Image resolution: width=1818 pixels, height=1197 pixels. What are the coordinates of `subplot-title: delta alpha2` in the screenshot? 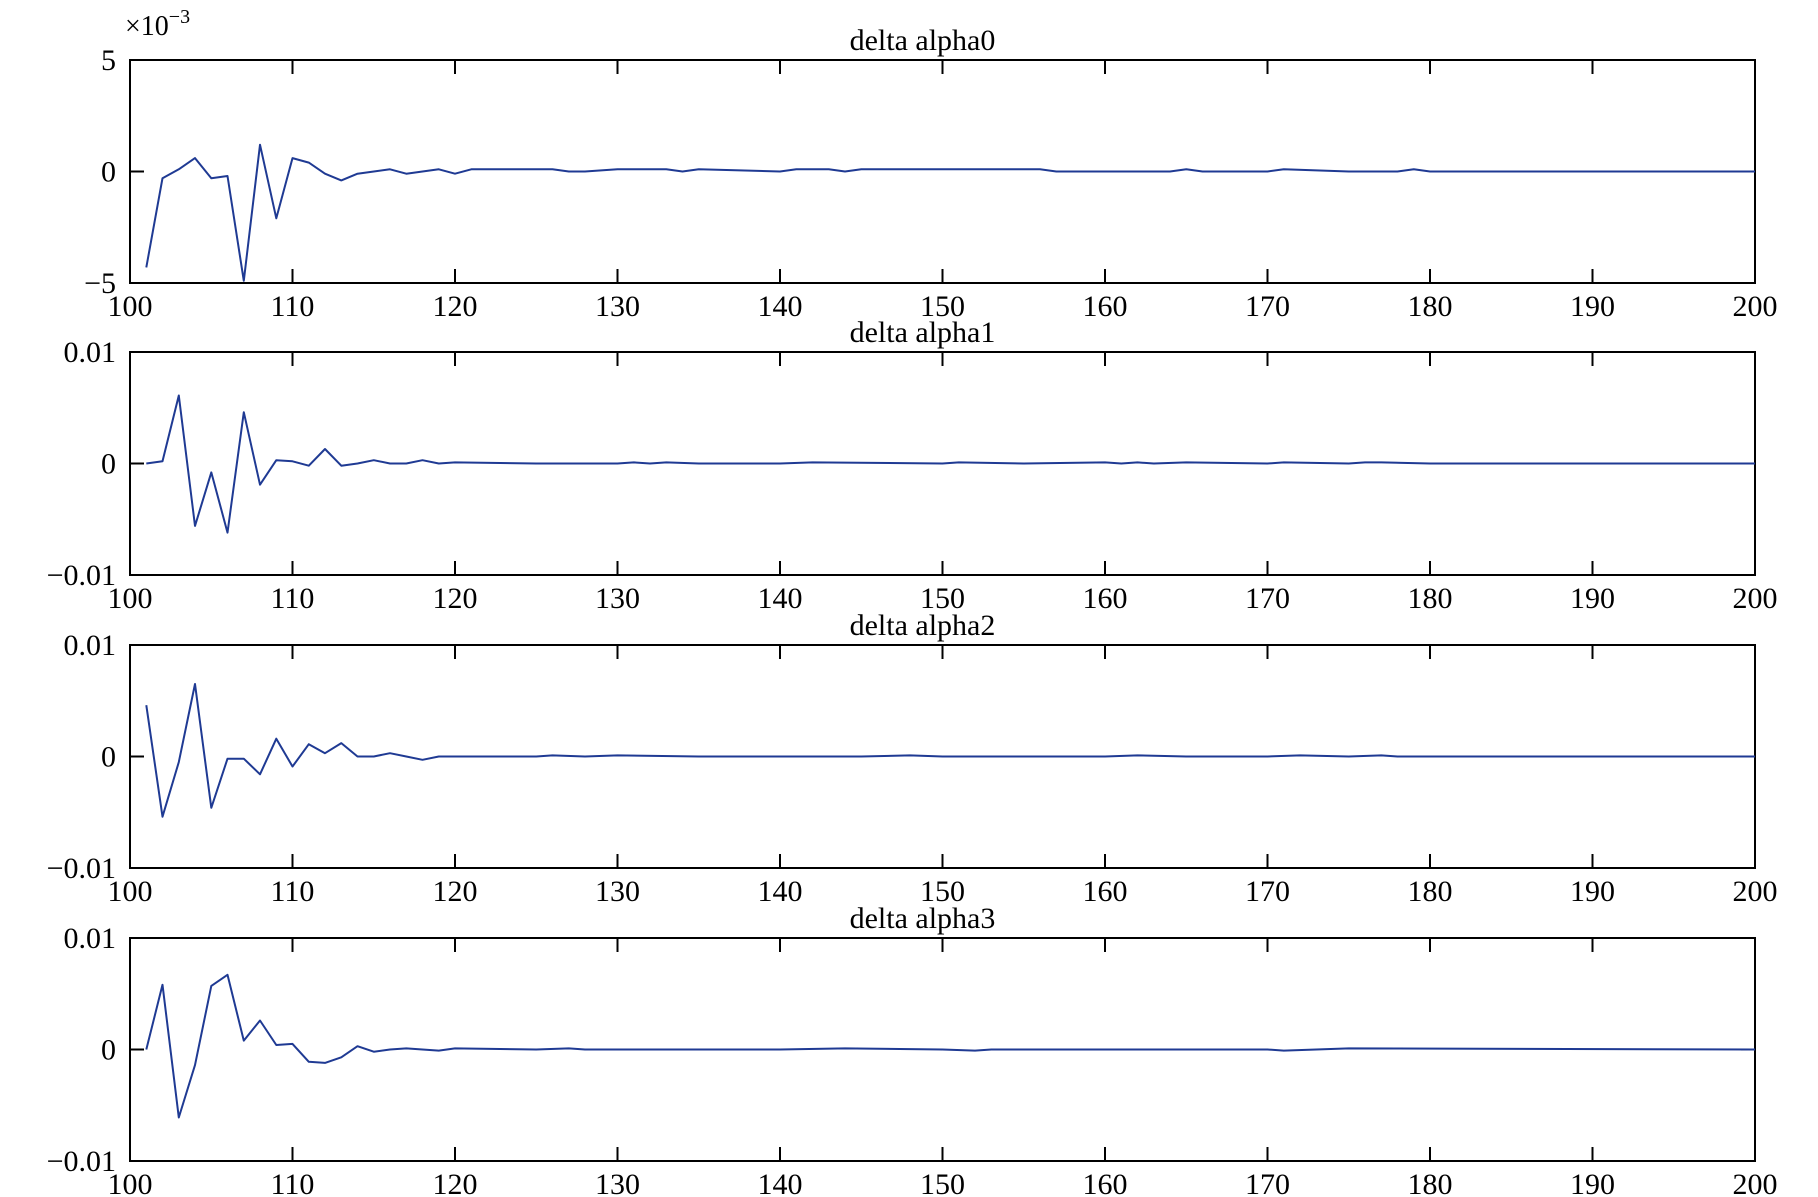 It's located at (923, 625).